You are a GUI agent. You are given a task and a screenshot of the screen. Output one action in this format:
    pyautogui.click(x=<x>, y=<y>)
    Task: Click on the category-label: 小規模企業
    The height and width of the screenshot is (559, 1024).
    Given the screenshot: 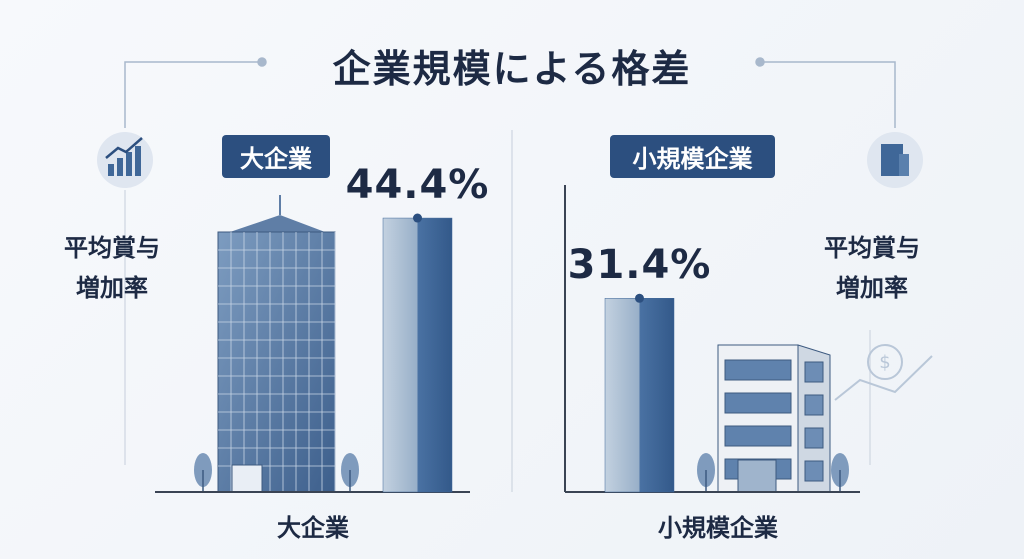 What is the action you would take?
    pyautogui.click(x=718, y=528)
    